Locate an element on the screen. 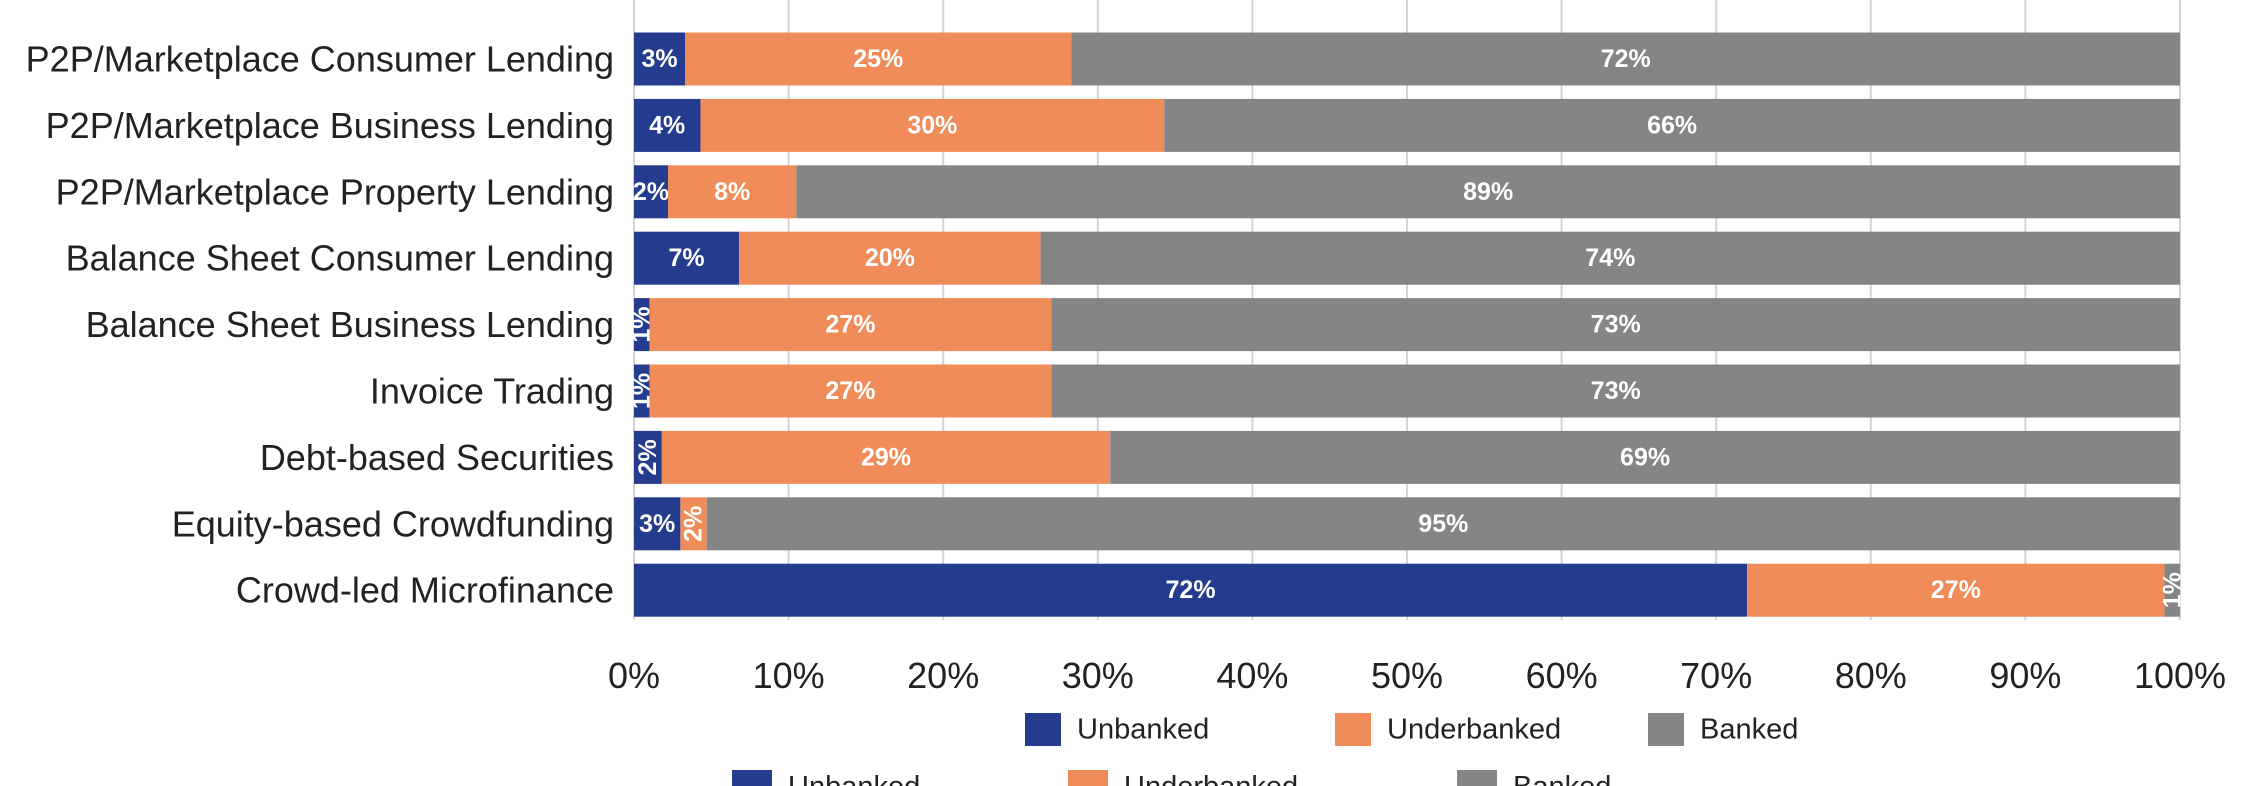  x-tick-label: 0% is located at coordinates (634, 675).